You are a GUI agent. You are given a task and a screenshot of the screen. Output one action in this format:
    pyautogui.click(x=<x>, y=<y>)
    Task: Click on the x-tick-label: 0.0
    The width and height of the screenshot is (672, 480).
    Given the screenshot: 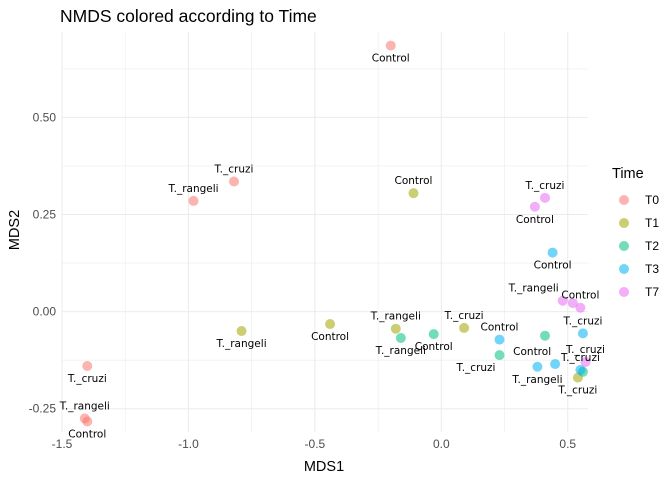 What is the action you would take?
    pyautogui.click(x=441, y=444)
    